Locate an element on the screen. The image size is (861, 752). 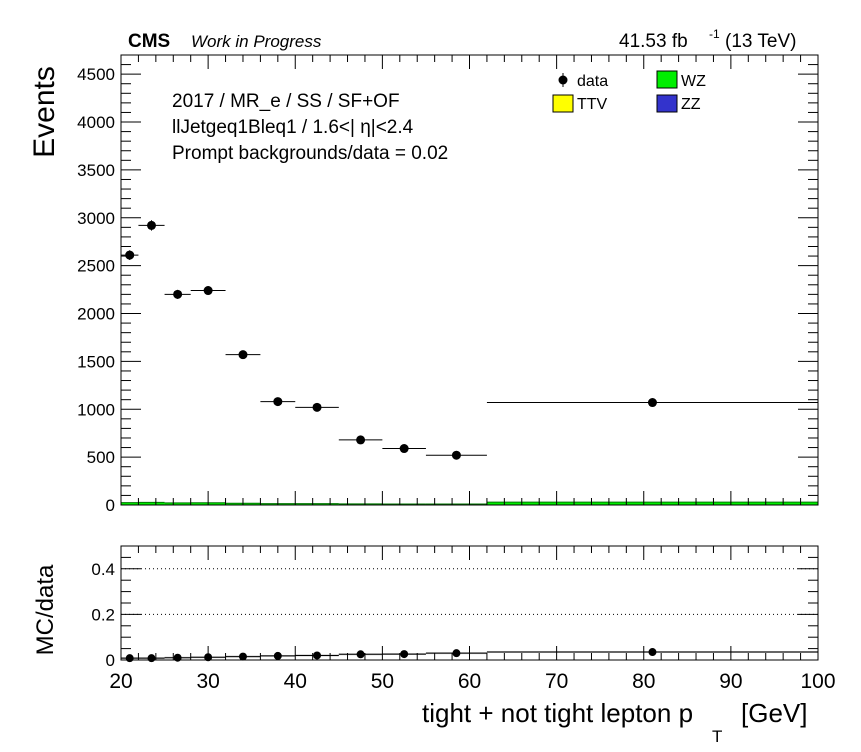
legend-entry-ttv: TTV is located at coordinates (580, 103).